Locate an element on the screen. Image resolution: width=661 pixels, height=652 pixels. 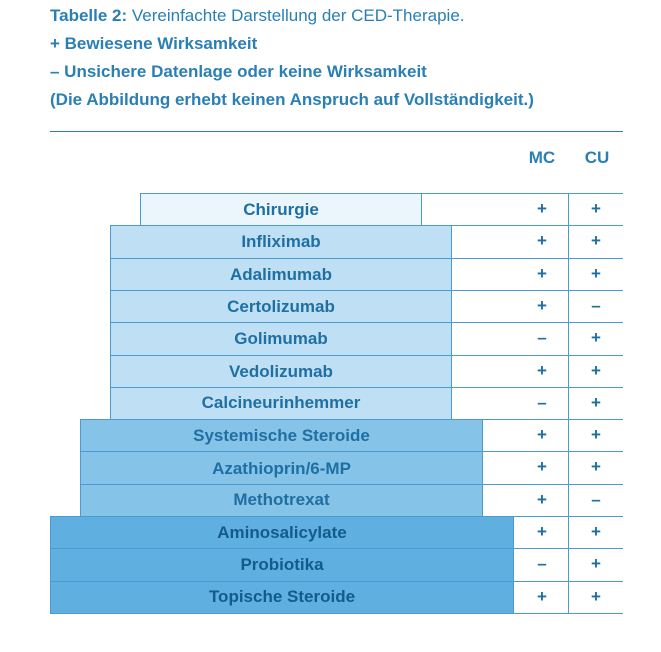
therapy-row: Azathioprin/6-MP is located at coordinates (281, 468).